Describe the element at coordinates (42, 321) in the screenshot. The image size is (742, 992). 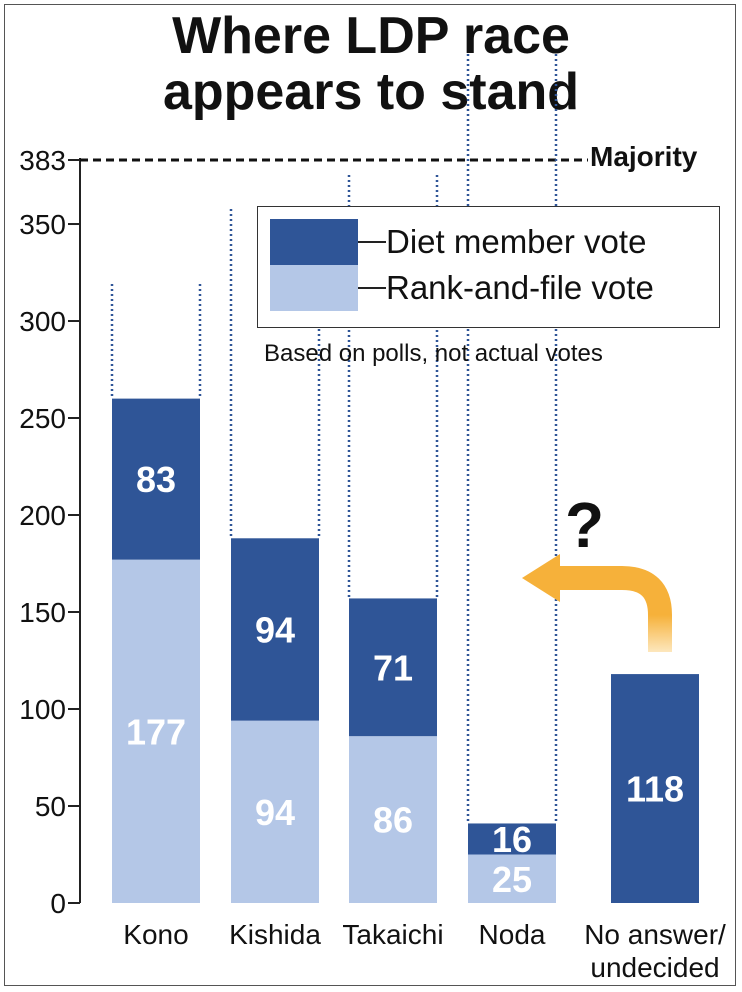
I see `y-tick-label: 300` at that location.